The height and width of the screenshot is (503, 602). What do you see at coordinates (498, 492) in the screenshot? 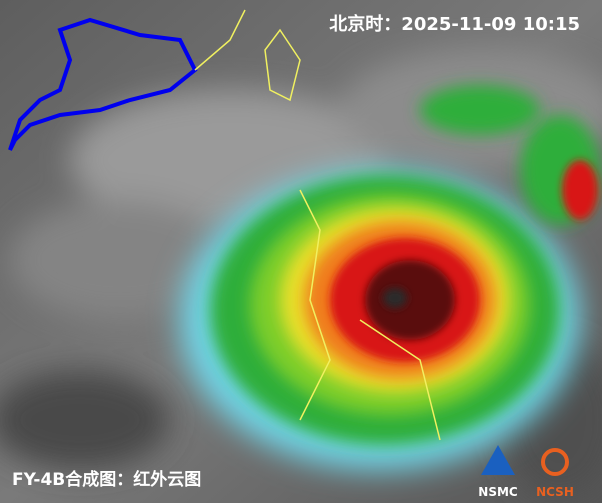
I see `logo-text: NSMC` at bounding box center [498, 492].